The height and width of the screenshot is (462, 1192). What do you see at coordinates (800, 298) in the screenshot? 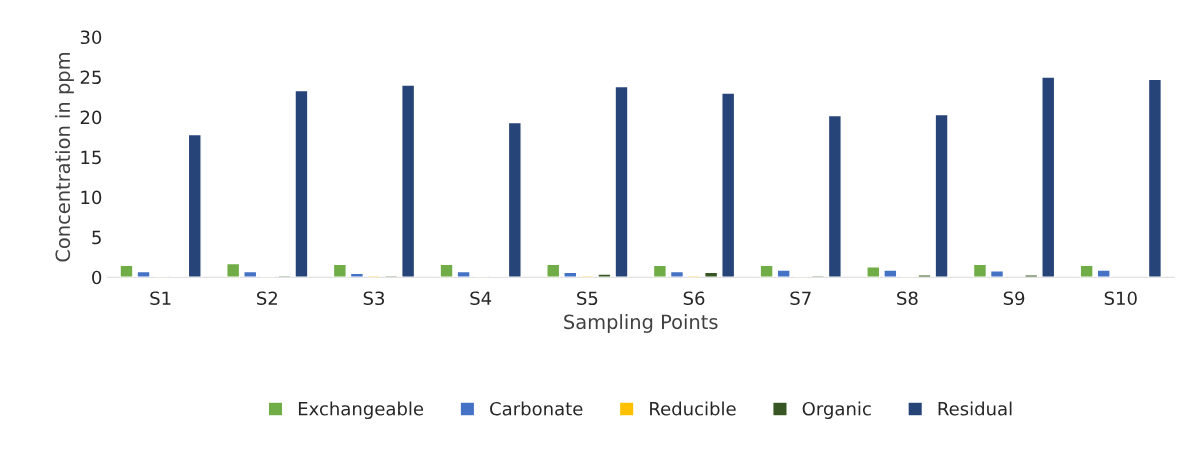
I see `x-tick-label: S7` at bounding box center [800, 298].